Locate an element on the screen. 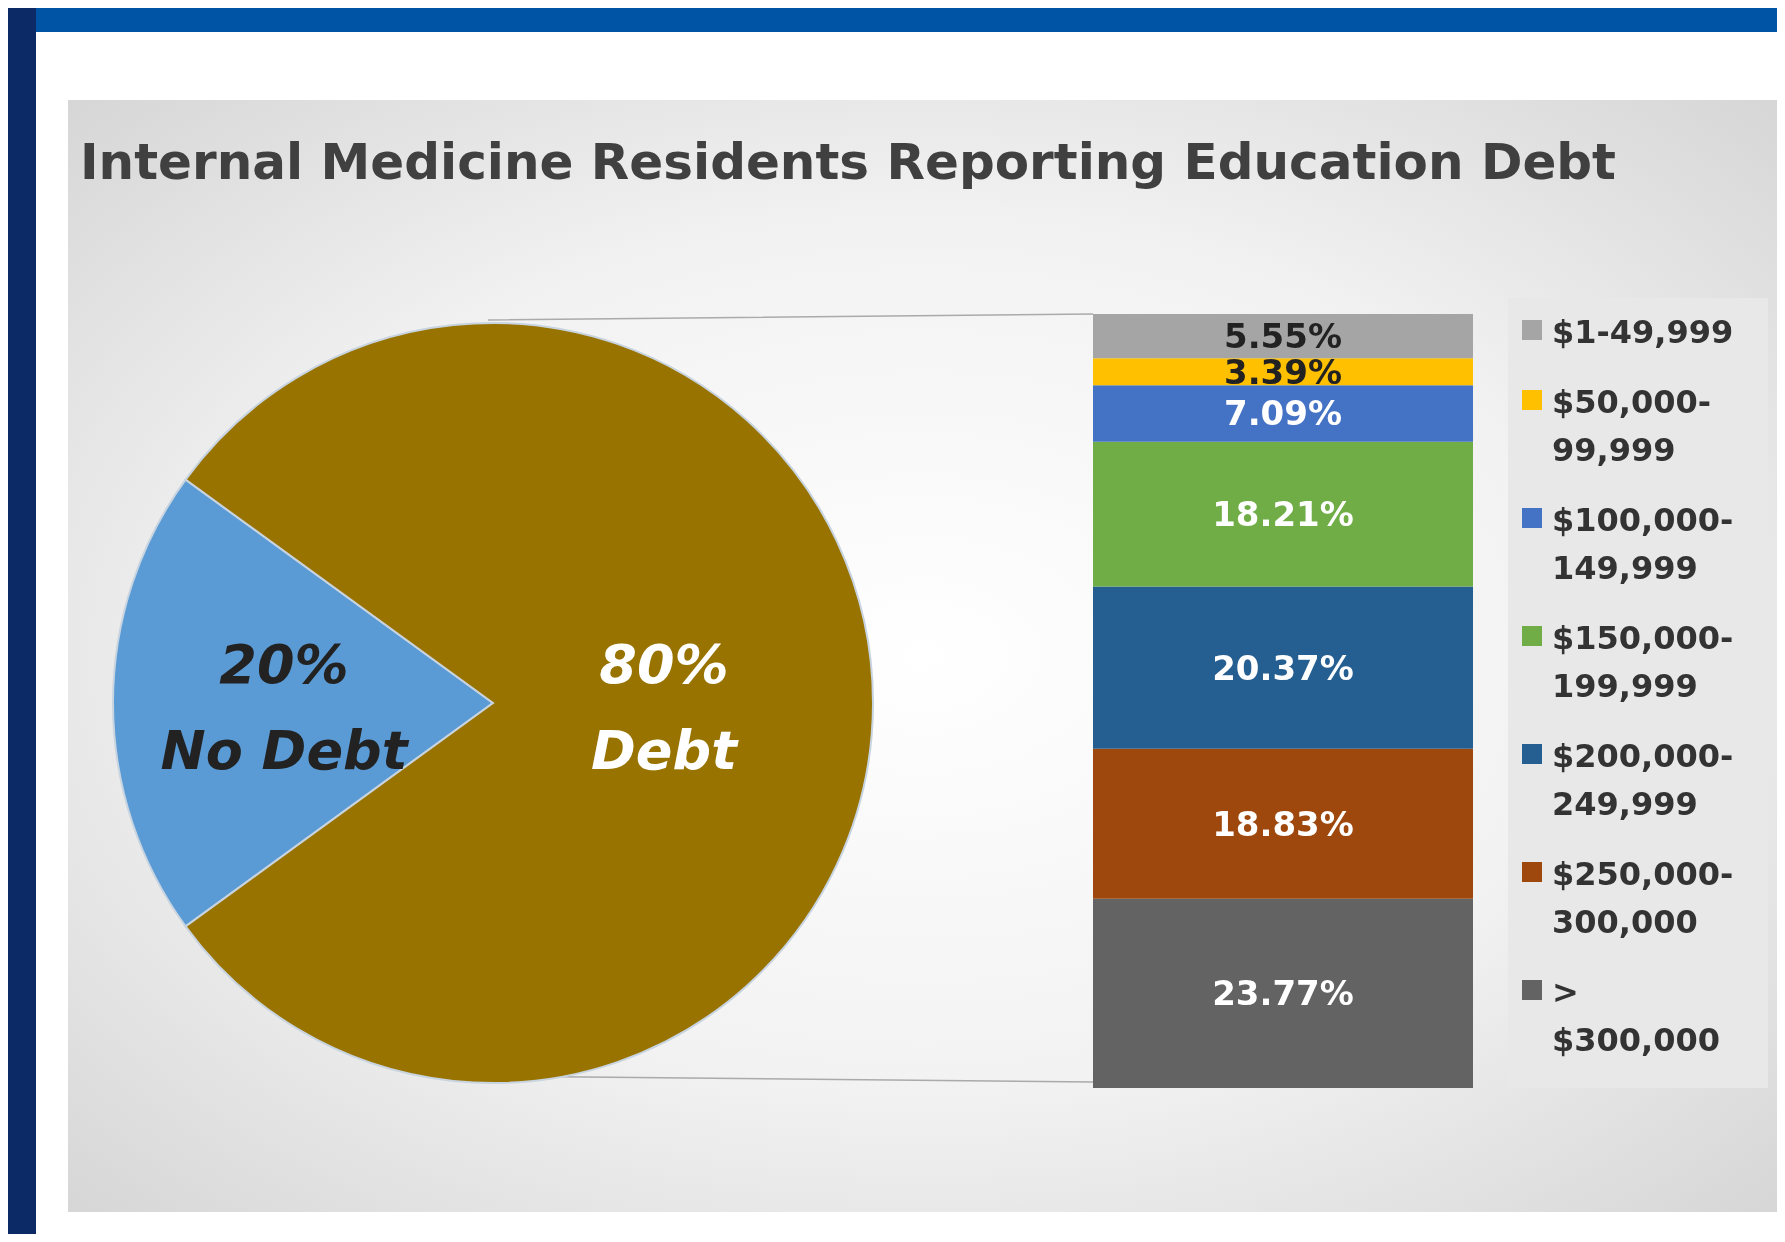 The image size is (1785, 1242). data-label: 18.21% is located at coordinates (1283, 514).